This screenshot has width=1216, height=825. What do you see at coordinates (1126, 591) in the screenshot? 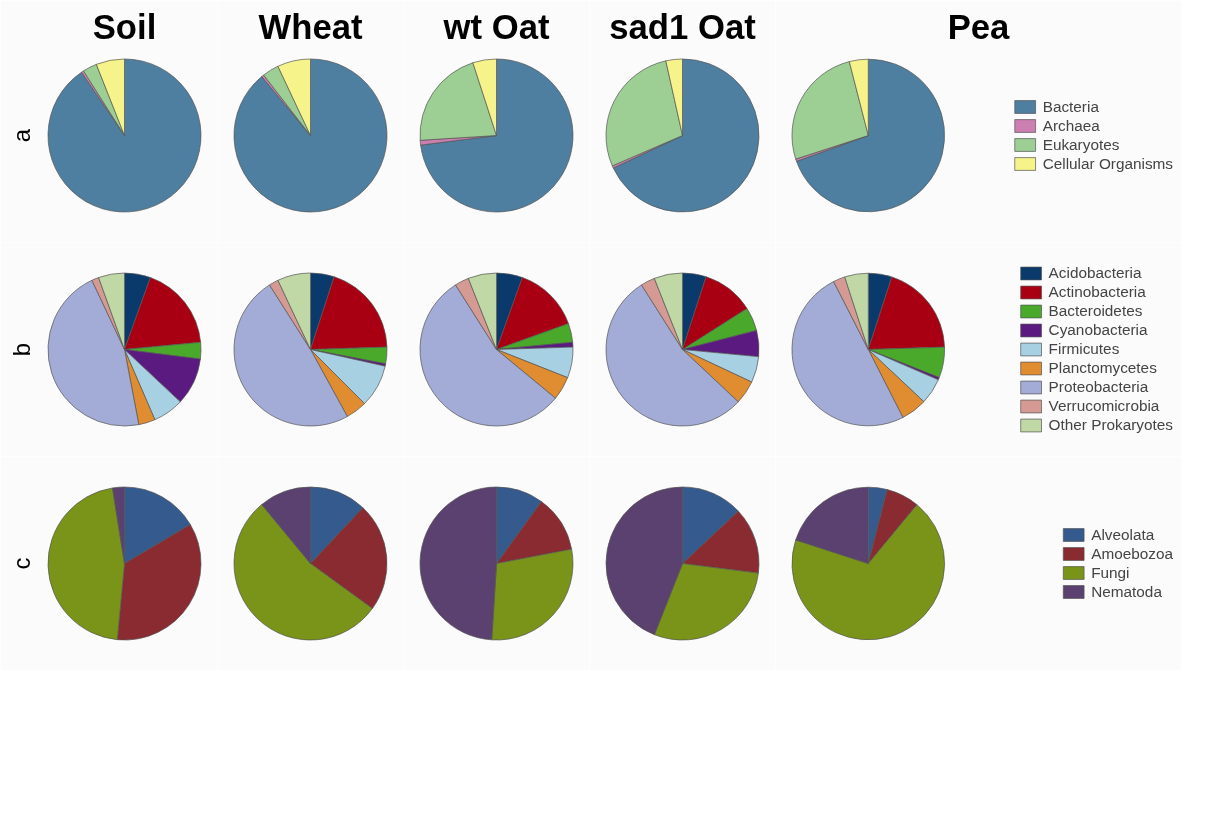
I see `legend-label: Nematoda` at bounding box center [1126, 591].